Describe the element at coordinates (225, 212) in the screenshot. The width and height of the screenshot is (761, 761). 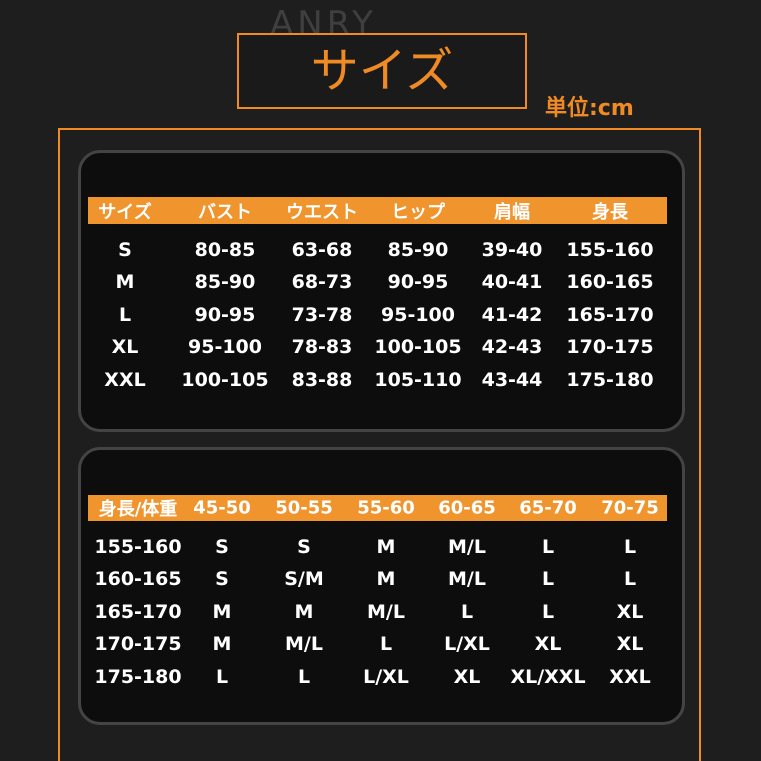
I see `column-header: バスト` at that location.